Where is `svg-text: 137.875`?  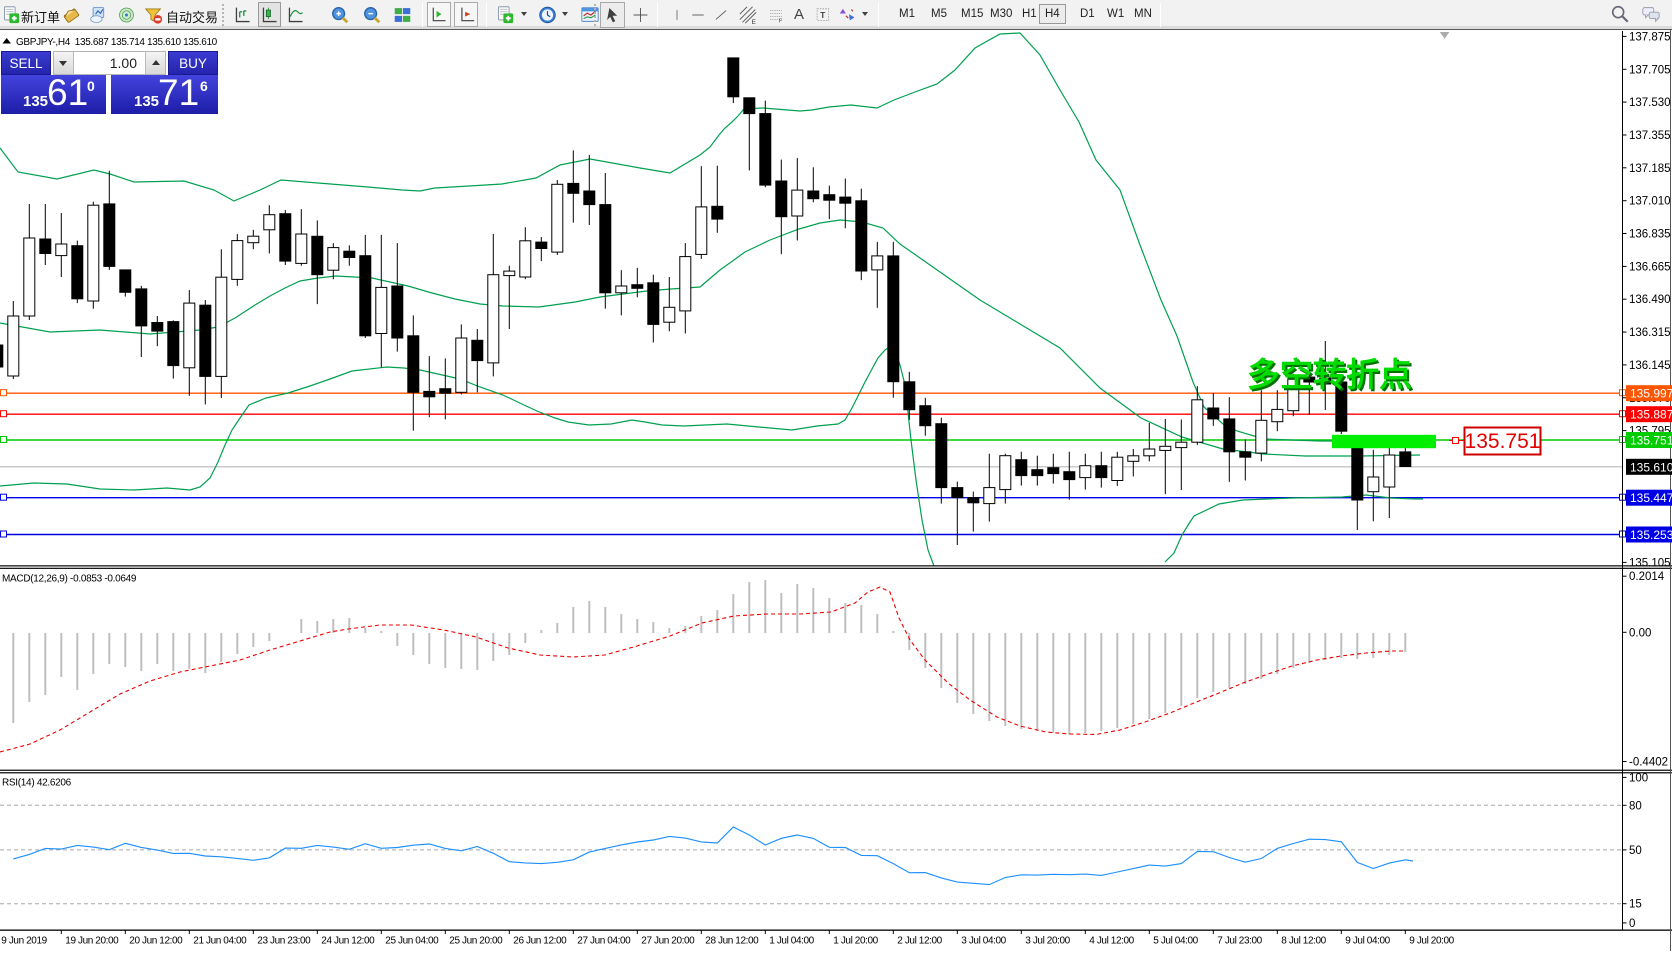 svg-text: 137.875 is located at coordinates (1650, 37).